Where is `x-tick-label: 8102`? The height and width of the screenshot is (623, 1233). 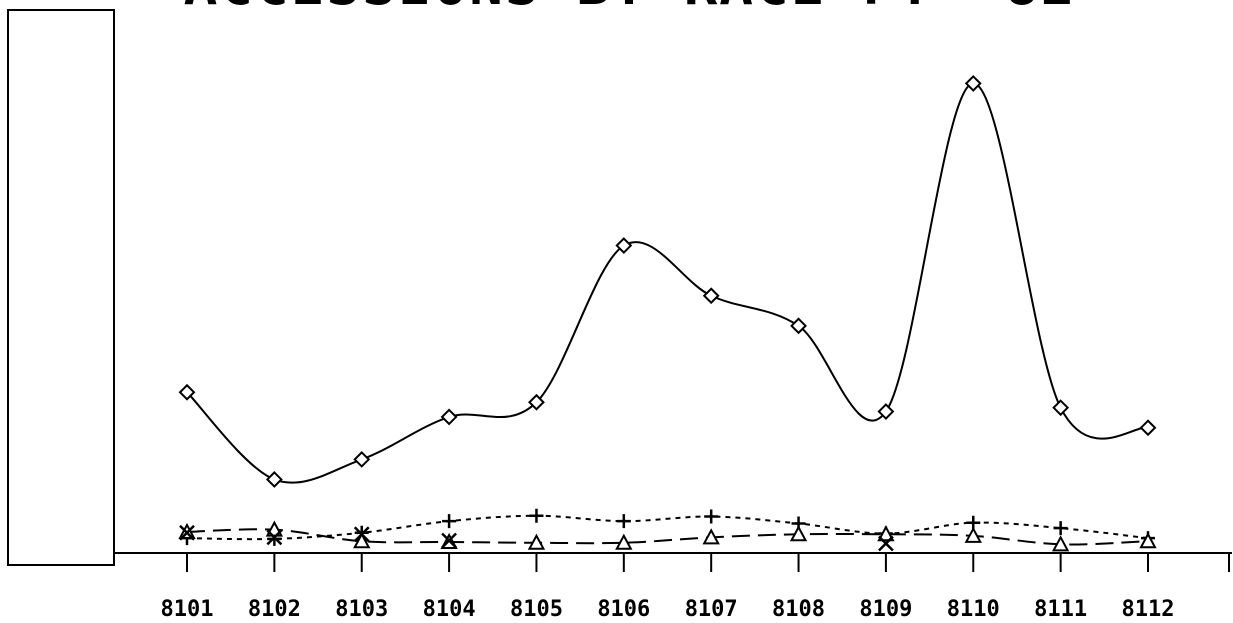
x-tick-label: 8102 is located at coordinates (274, 609).